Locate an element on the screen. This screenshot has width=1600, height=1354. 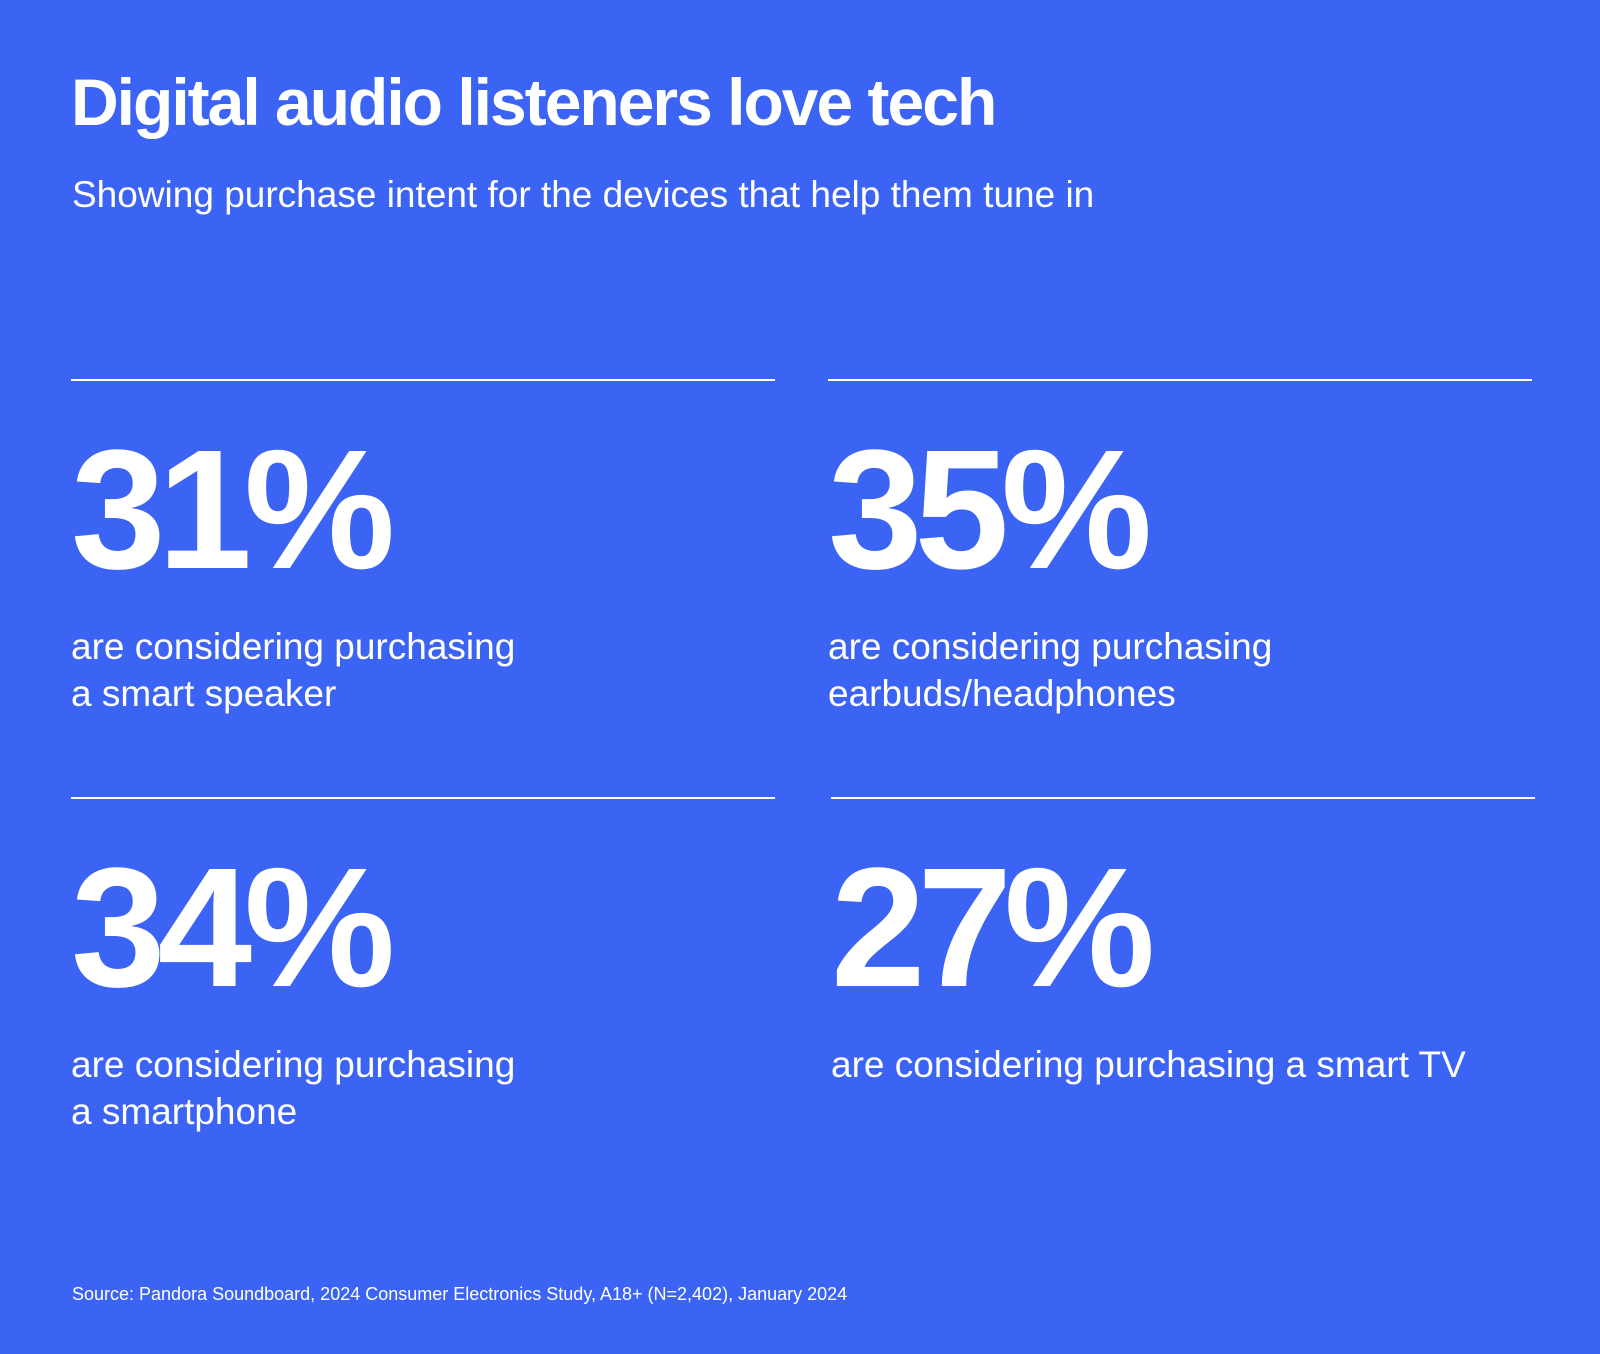
stat-value: 27% is located at coordinates (993, 928).